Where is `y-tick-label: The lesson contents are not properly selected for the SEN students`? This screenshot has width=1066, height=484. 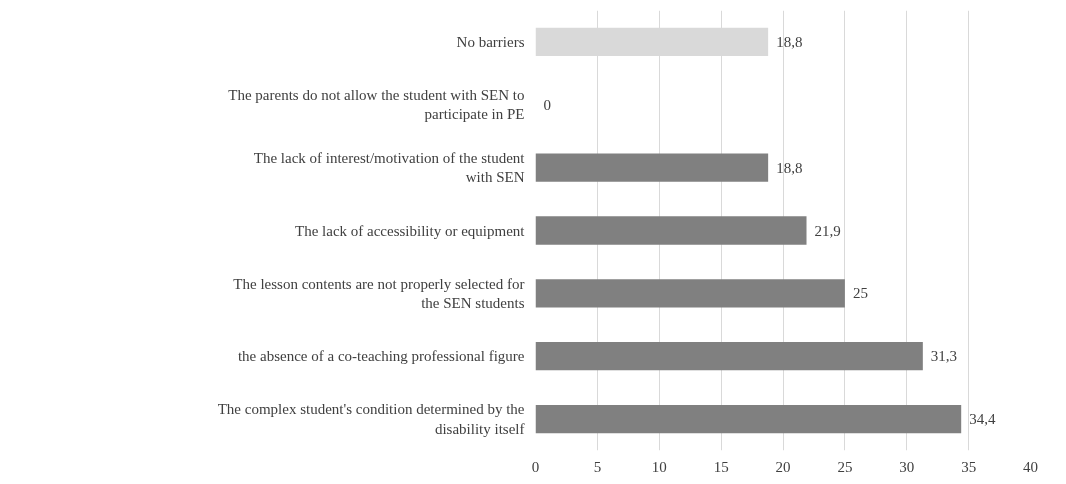
y-tick-label: The lesson contents are not properly selected for the SEN students is located at coordinates (379, 293).